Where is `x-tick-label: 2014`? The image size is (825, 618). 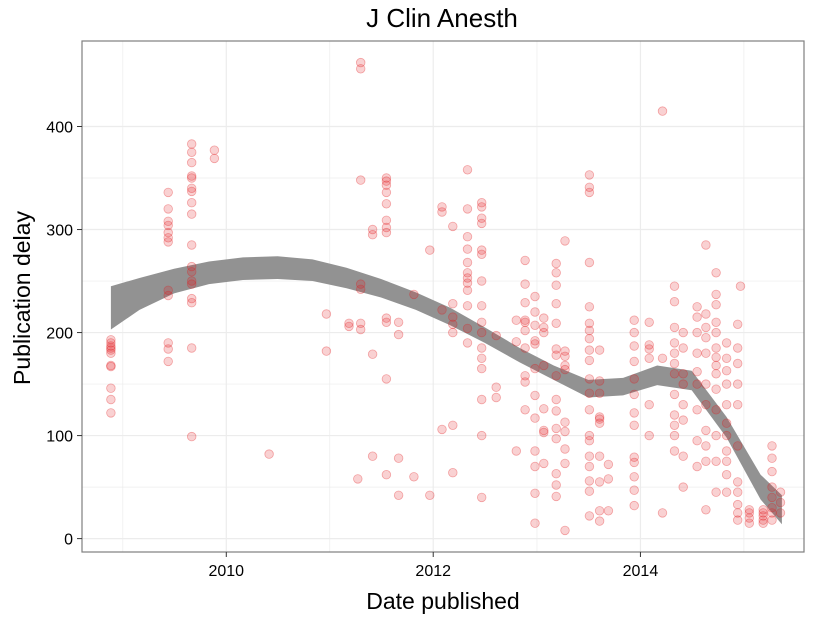 x-tick-label: 2014 is located at coordinates (641, 571).